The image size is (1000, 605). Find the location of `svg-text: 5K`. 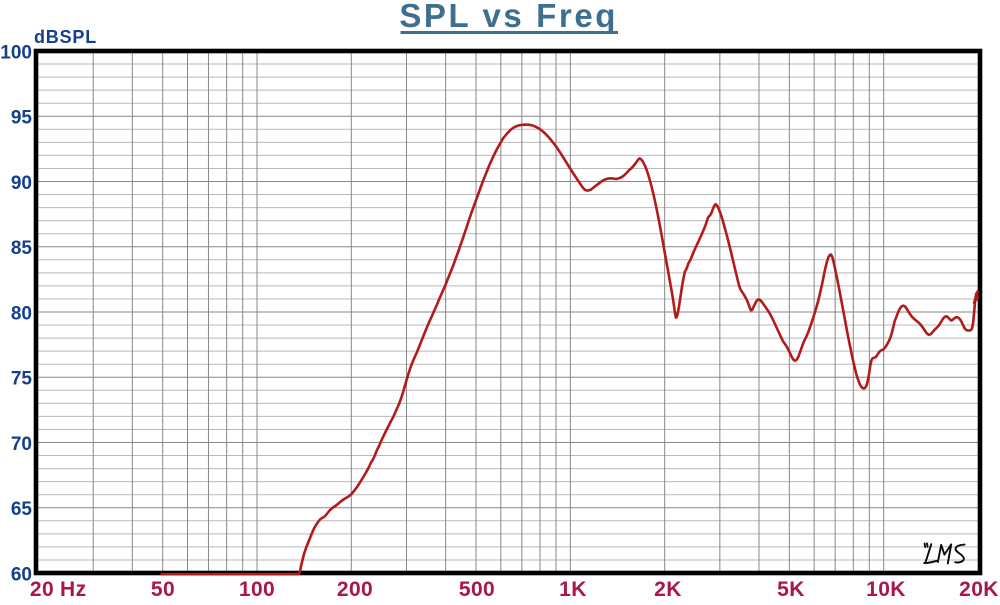

svg-text: 5K is located at coordinates (791, 589).